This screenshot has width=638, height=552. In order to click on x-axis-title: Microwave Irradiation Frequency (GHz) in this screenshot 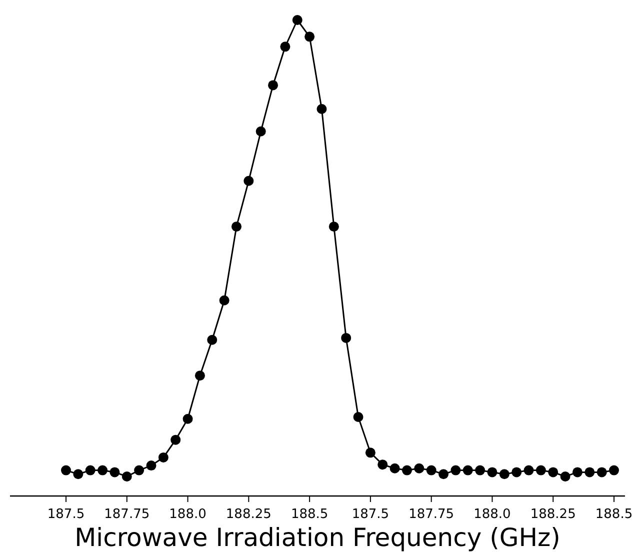, I will do `click(317, 537)`.